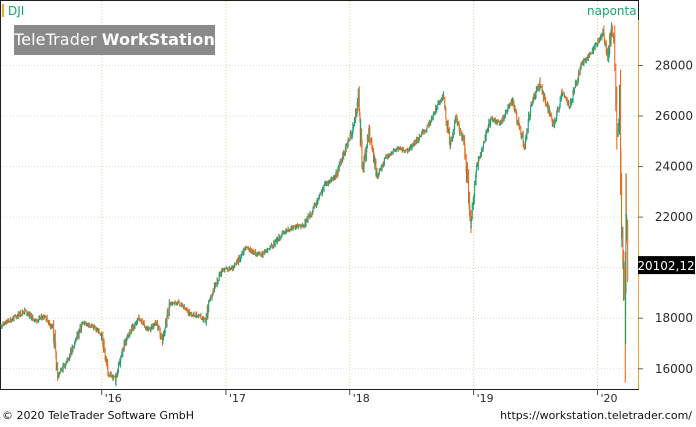  I want to click on symbol-label: DJI, so click(16, 11).